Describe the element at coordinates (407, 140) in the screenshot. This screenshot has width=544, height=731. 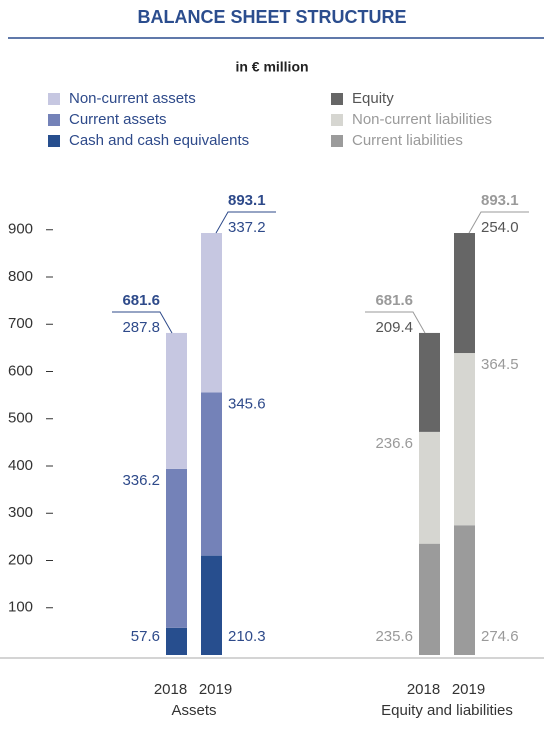
I see `legend-label: Current liabilities` at that location.